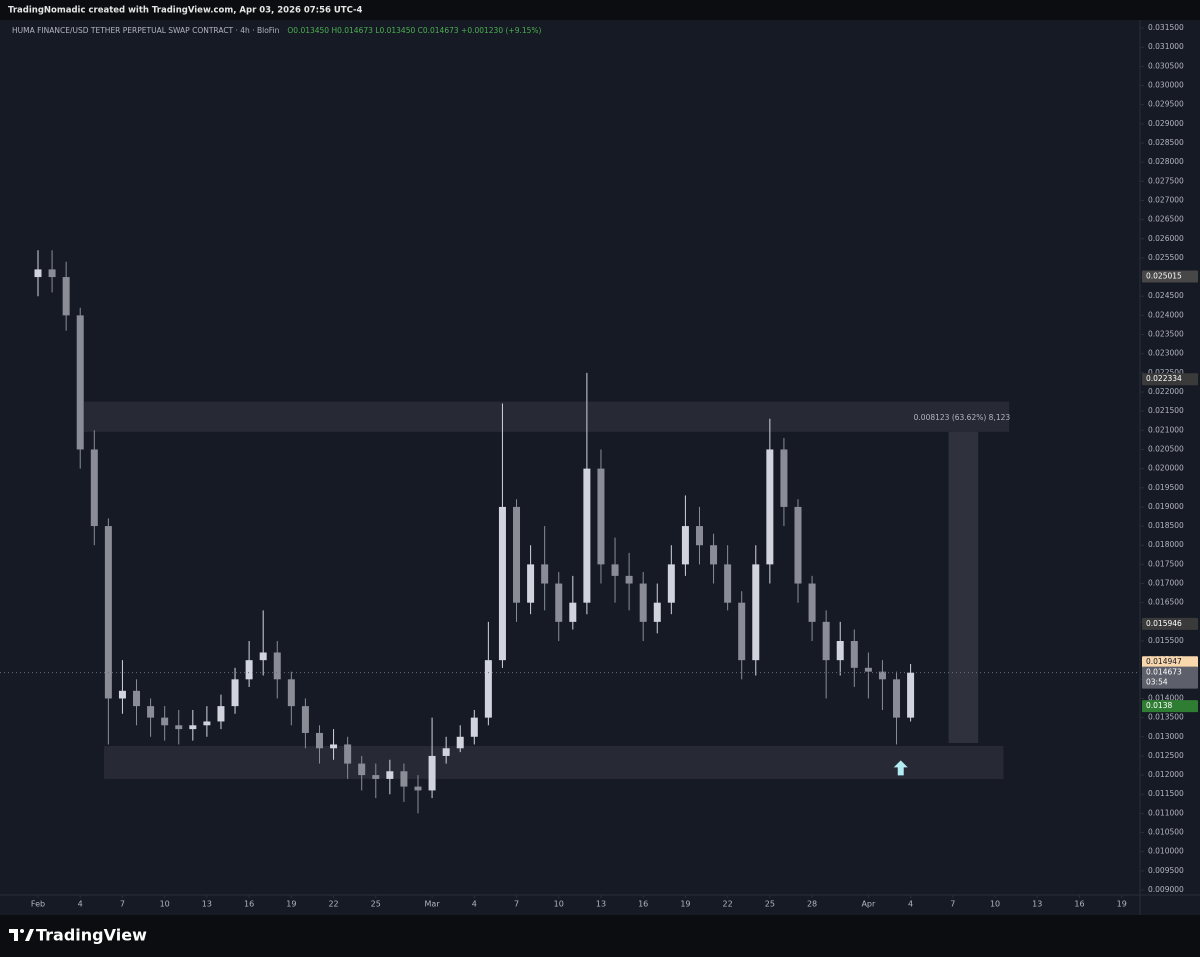  I want to click on y-tick-label: 0.028000, so click(1166, 161).